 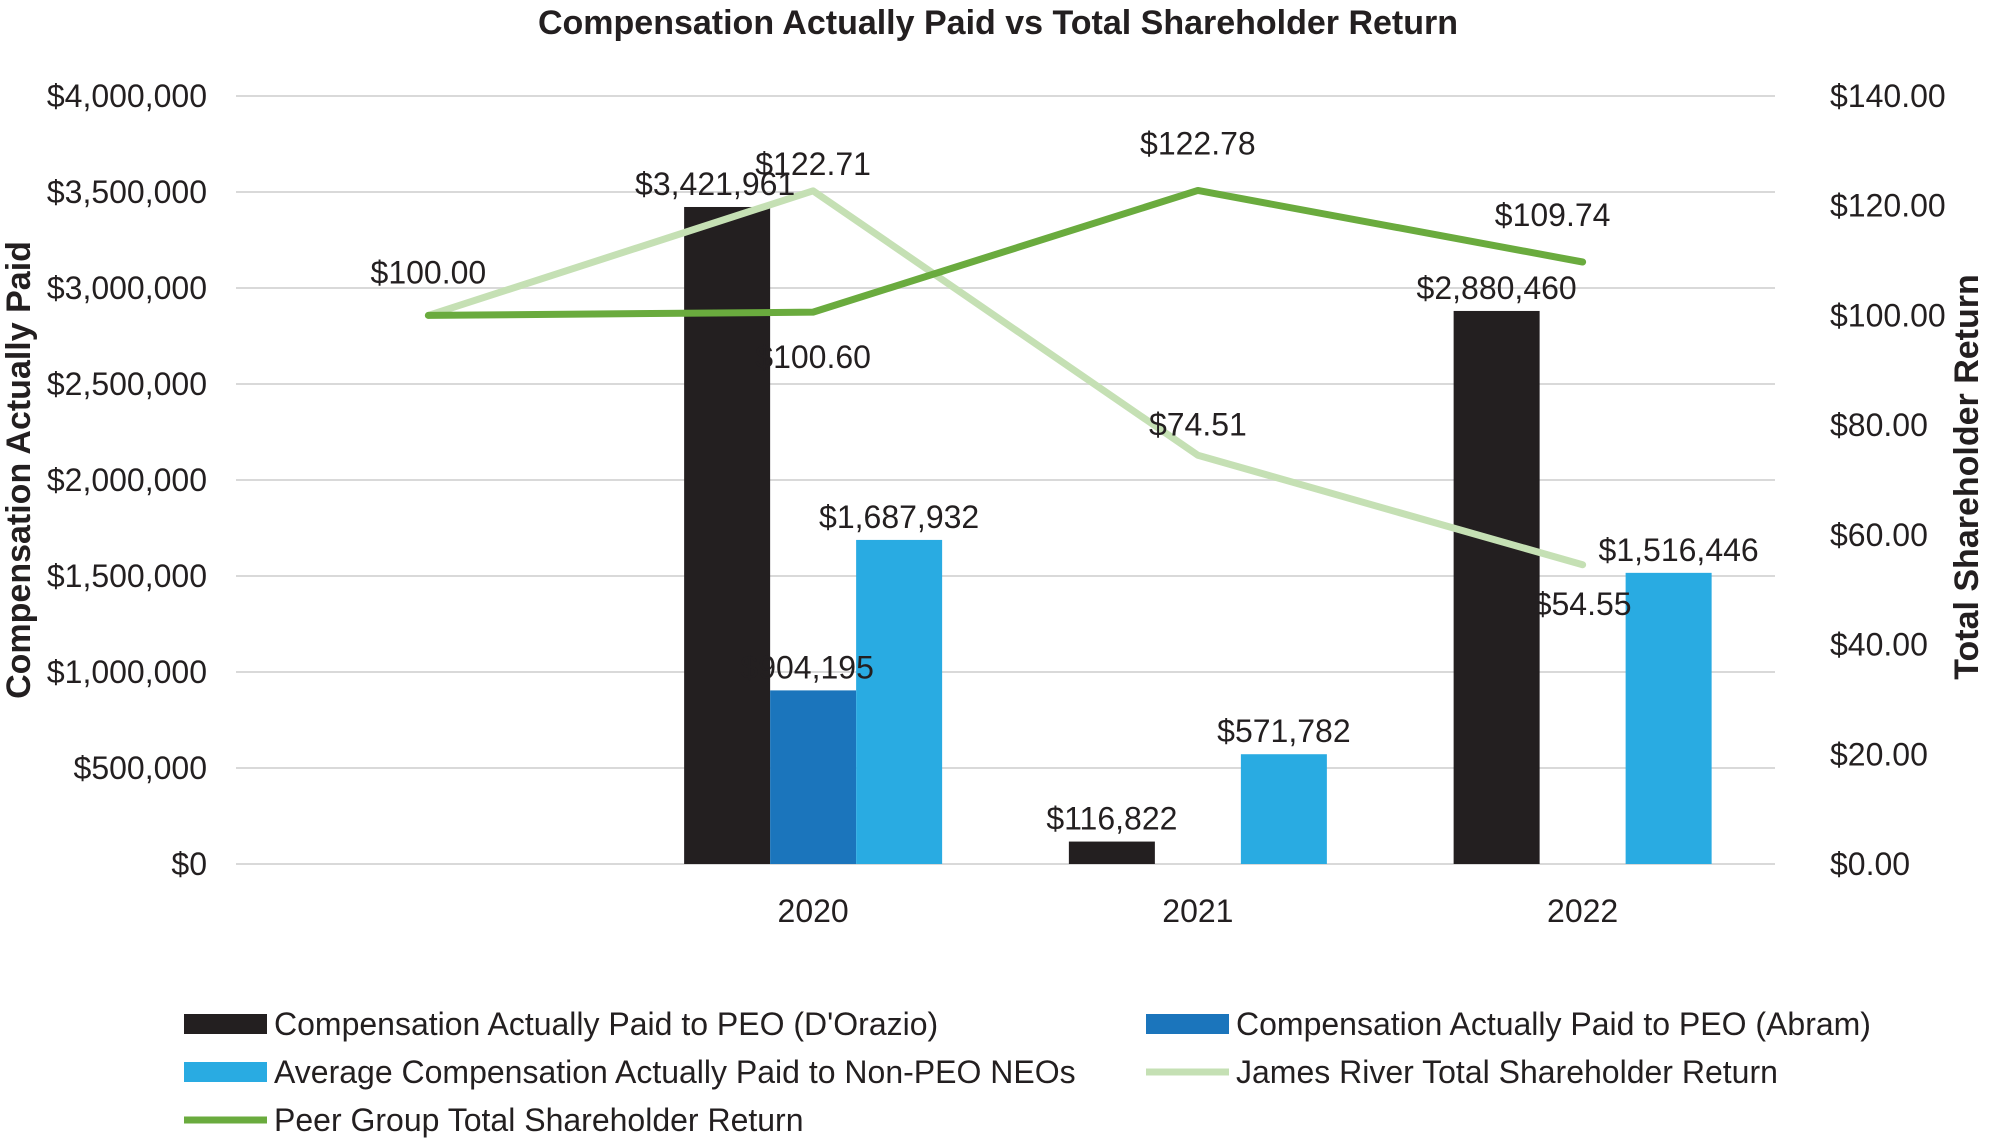 I want to click on x-tick-label: 2022, so click(x=1582, y=911).